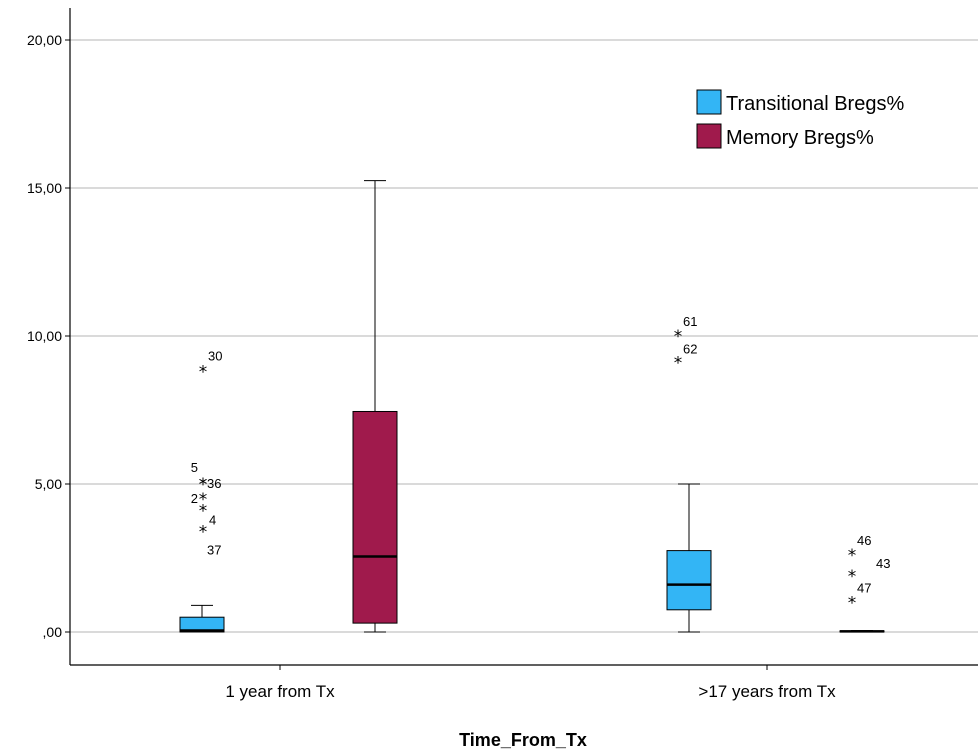 The height and width of the screenshot is (754, 978). What do you see at coordinates (214, 483) in the screenshot?
I see `outlier-label: 36` at bounding box center [214, 483].